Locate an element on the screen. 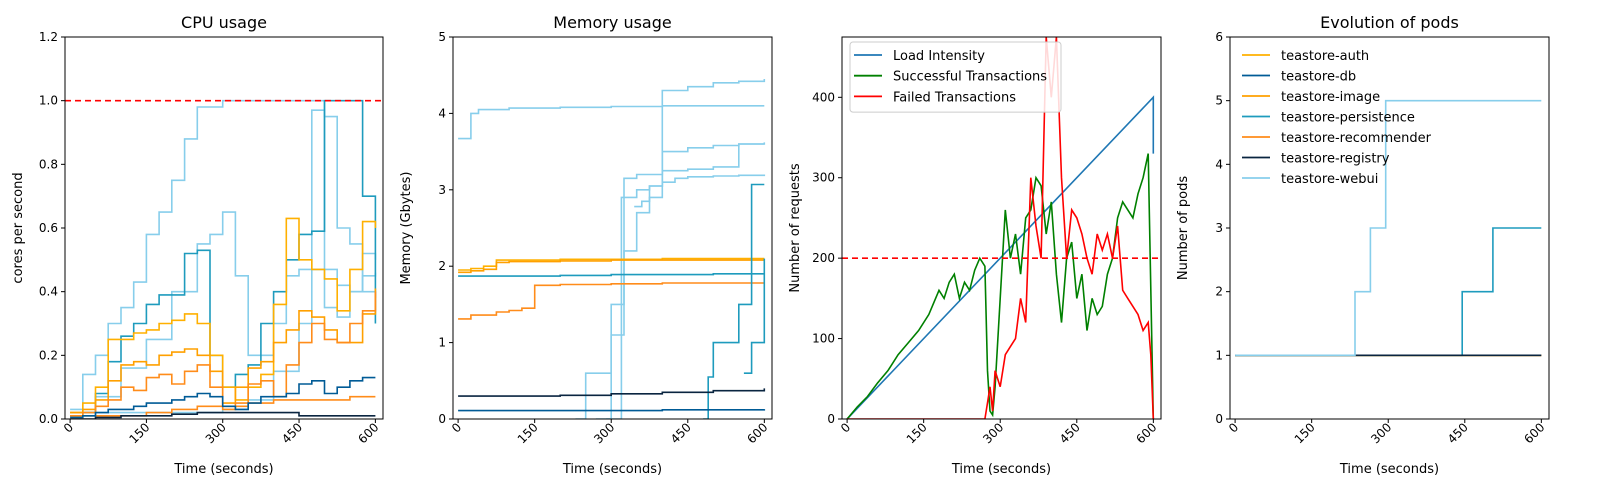 The height and width of the screenshot is (500, 1600). y-axis-label: Memory (Gbytes) is located at coordinates (406, 227).